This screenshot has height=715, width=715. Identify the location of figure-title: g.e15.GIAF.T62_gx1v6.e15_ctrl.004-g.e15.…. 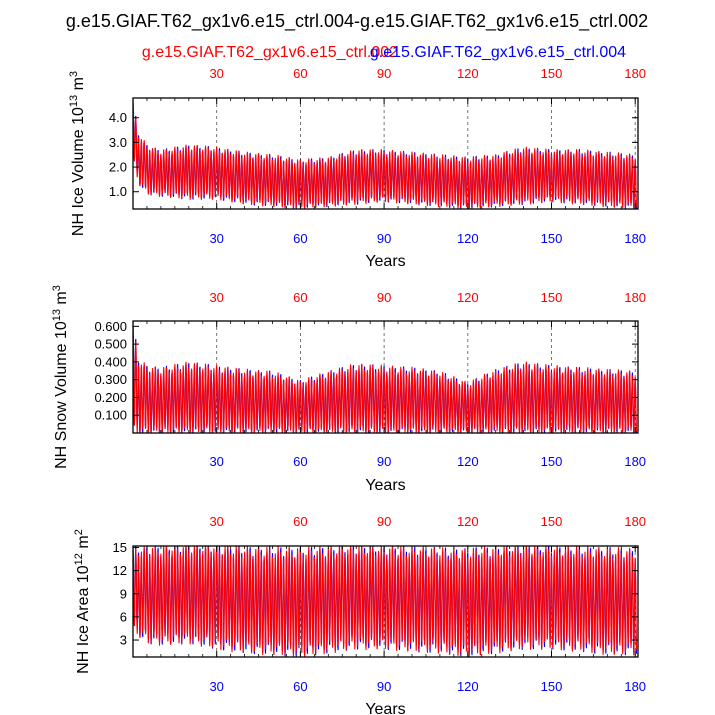
(357, 21).